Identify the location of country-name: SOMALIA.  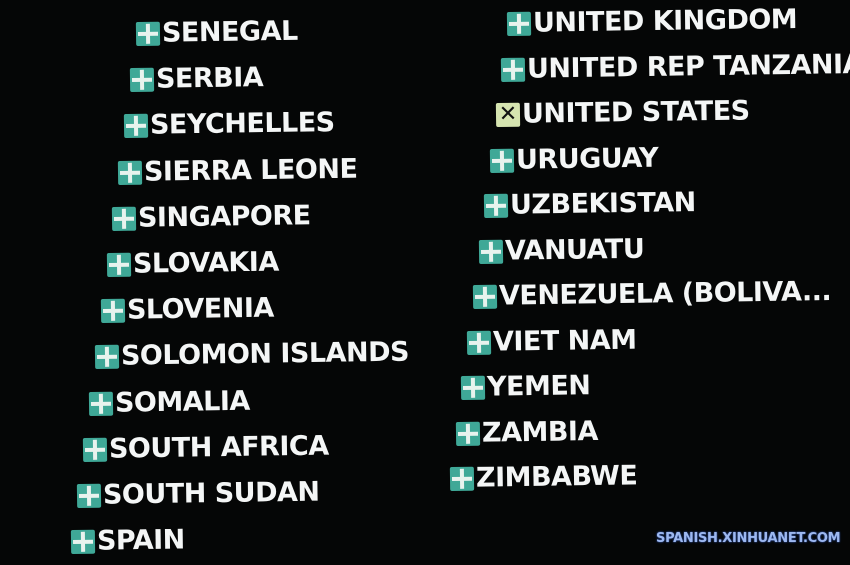
(182, 402).